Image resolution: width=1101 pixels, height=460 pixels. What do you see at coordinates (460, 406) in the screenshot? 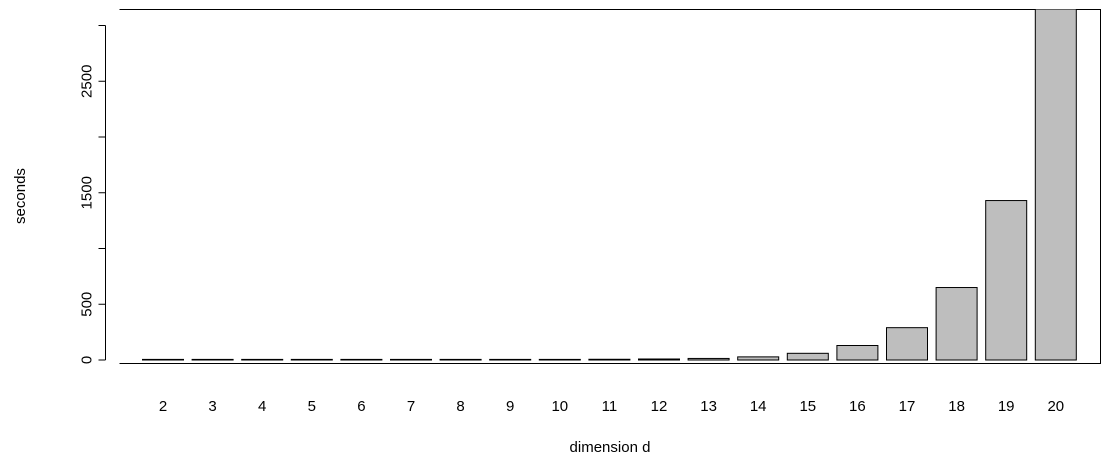
I see `x-tick-label: 8` at bounding box center [460, 406].